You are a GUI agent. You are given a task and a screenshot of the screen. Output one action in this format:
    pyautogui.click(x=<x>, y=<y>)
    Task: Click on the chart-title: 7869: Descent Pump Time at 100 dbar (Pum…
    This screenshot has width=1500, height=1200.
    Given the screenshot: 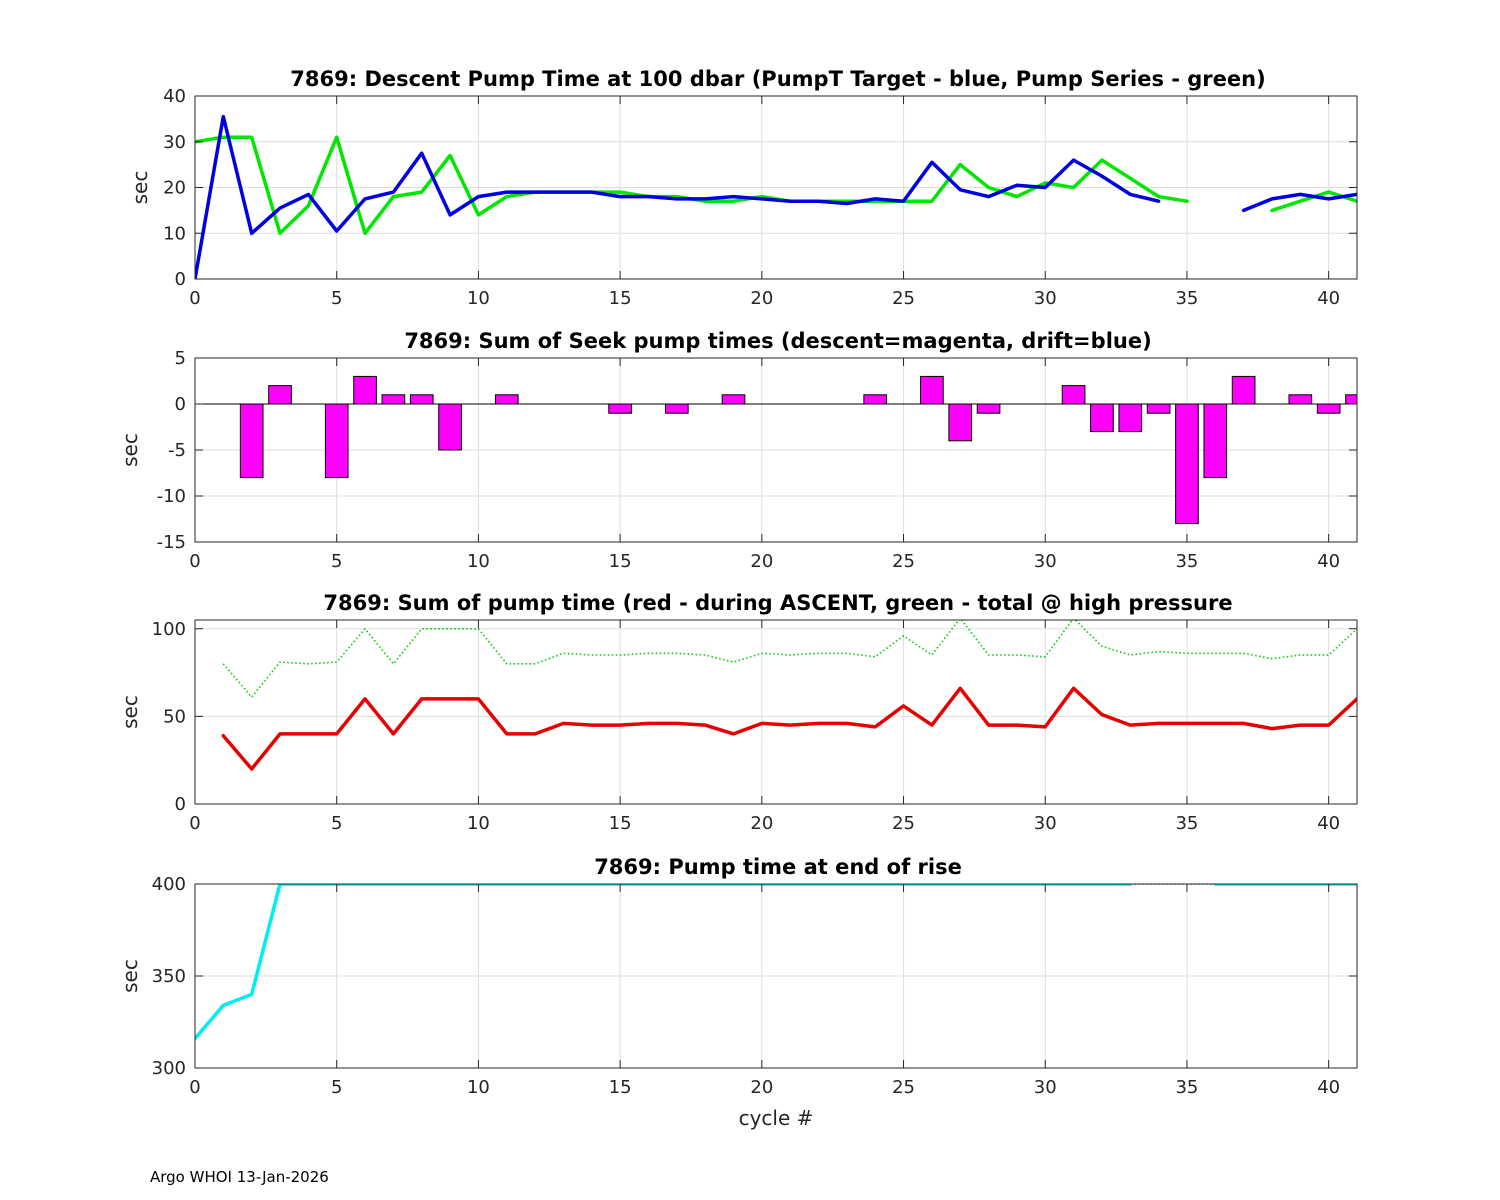 What is the action you would take?
    pyautogui.click(x=777, y=79)
    